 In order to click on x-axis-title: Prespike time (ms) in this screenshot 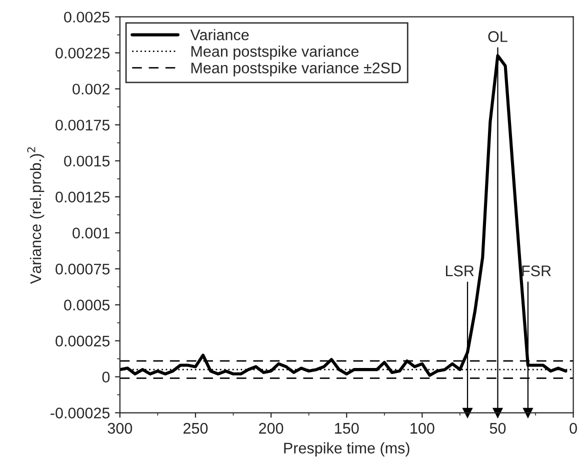, I will do `click(347, 449)`.